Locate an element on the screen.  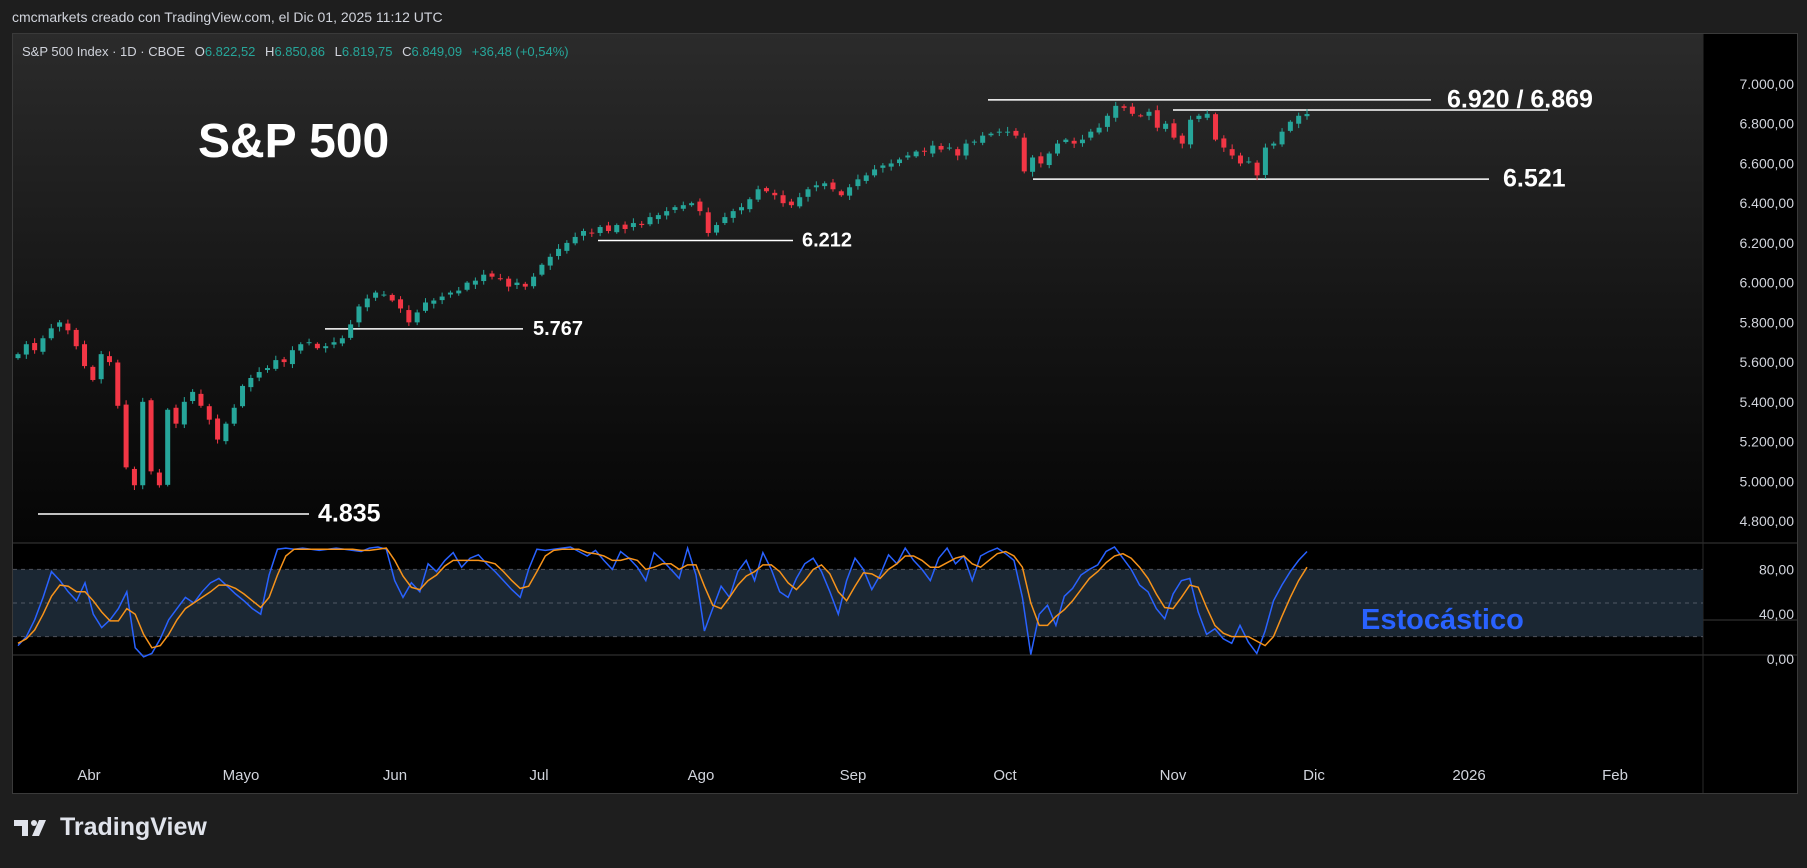
tradingview-logo: TradingView is located at coordinates (110, 827).